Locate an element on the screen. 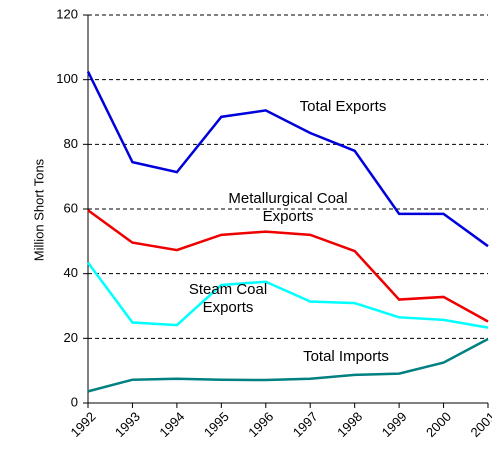 The image size is (492, 449). x-tick-label: 1998 is located at coordinates (349, 424).